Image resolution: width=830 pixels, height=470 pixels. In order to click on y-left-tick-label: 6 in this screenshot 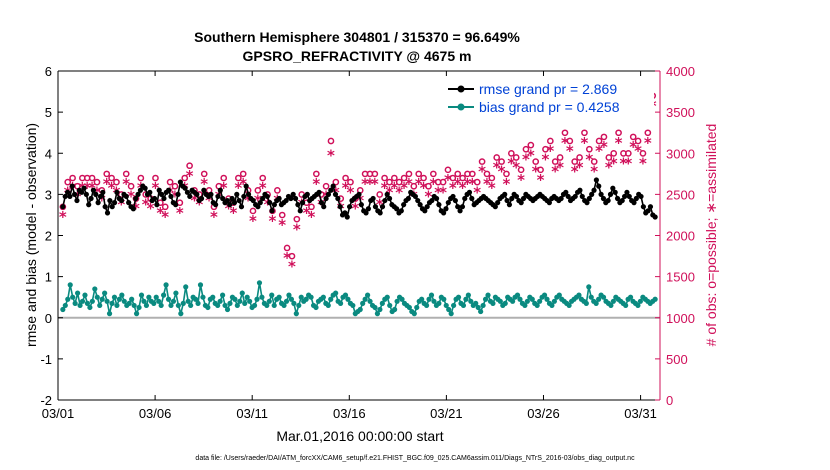, I will do `click(48, 71)`.